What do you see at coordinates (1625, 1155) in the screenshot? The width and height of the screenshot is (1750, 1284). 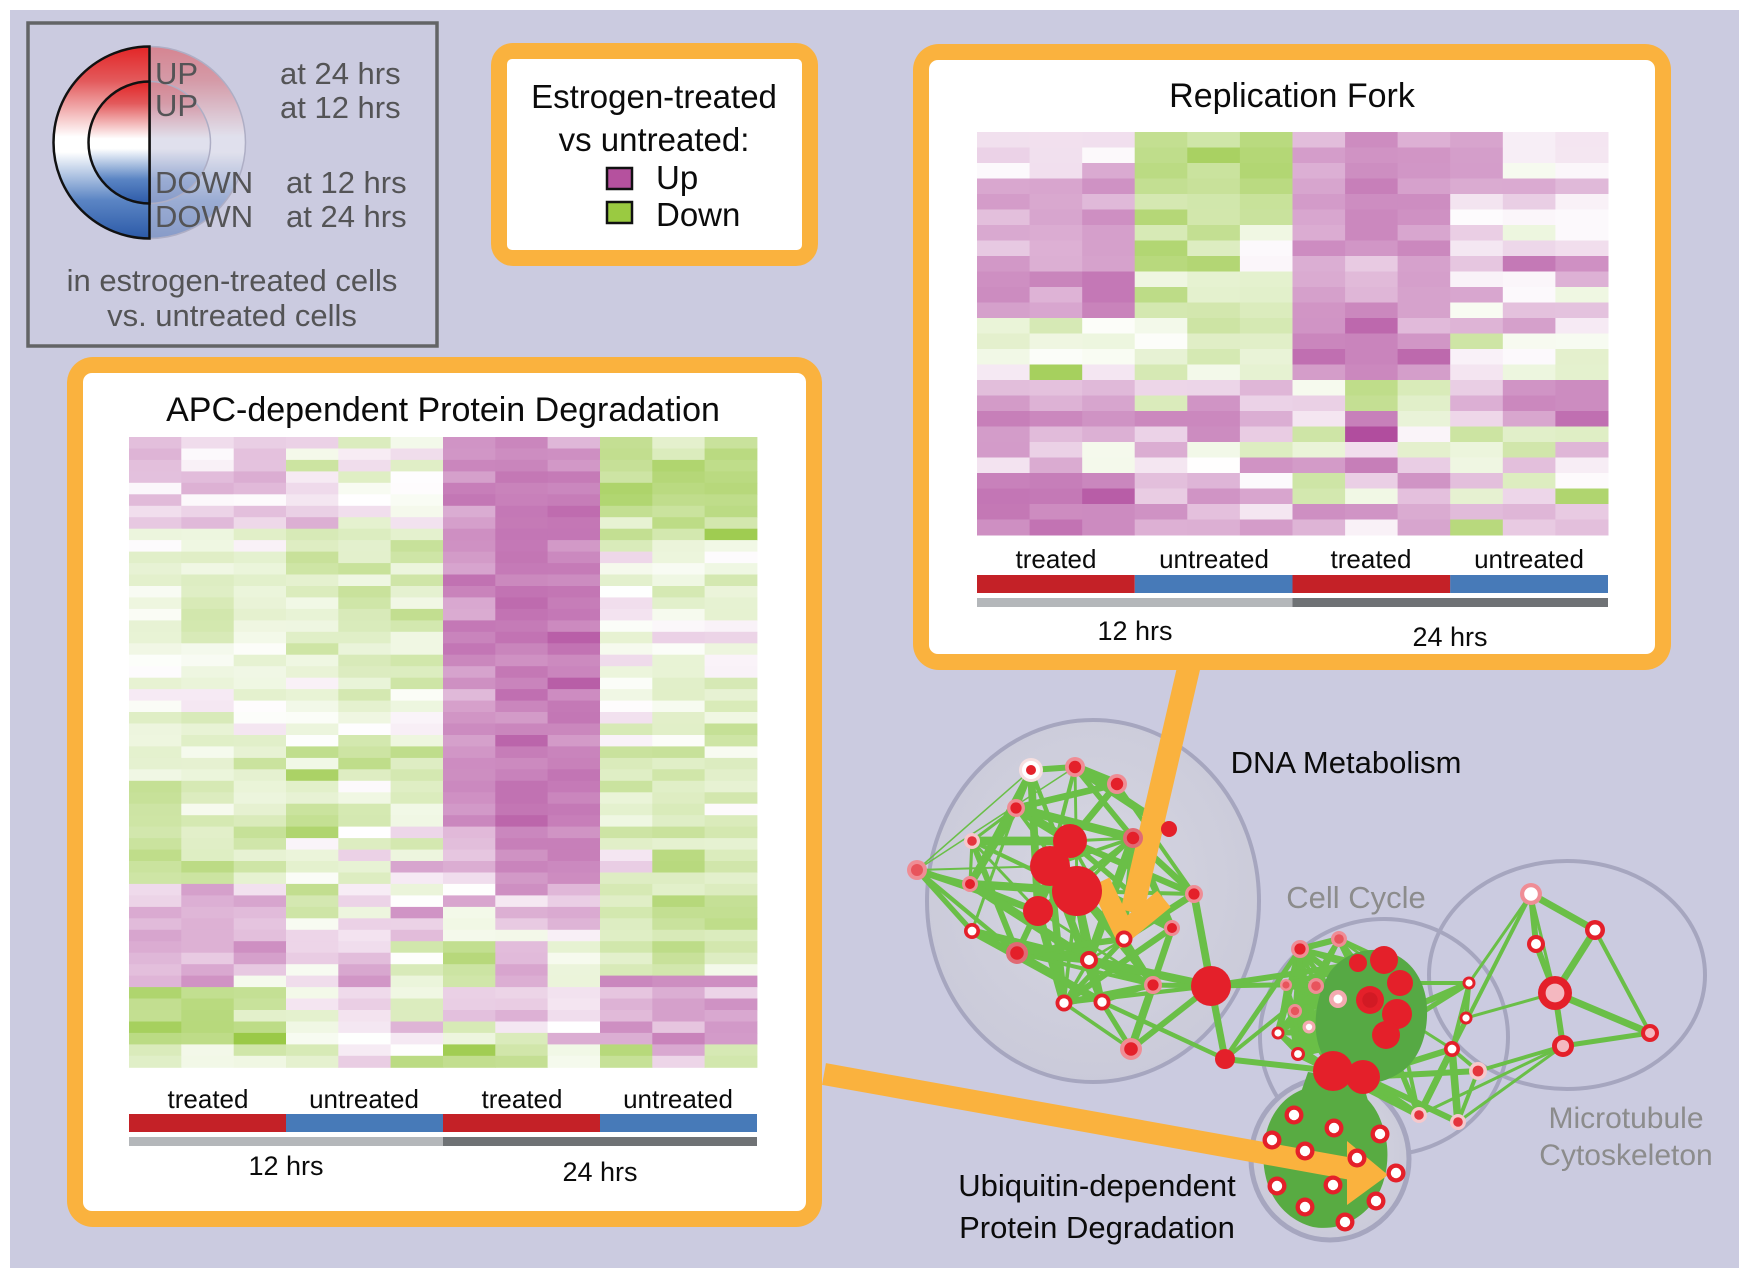 I see `svg-text: Cytoskeleton` at bounding box center [1625, 1155].